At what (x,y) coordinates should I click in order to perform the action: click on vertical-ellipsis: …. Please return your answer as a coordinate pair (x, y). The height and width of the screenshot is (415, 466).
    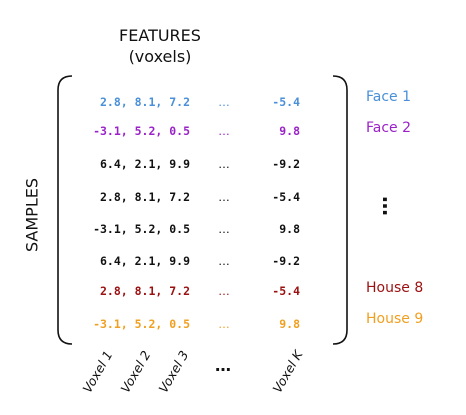
    Looking at the image, I should click on (390, 204).